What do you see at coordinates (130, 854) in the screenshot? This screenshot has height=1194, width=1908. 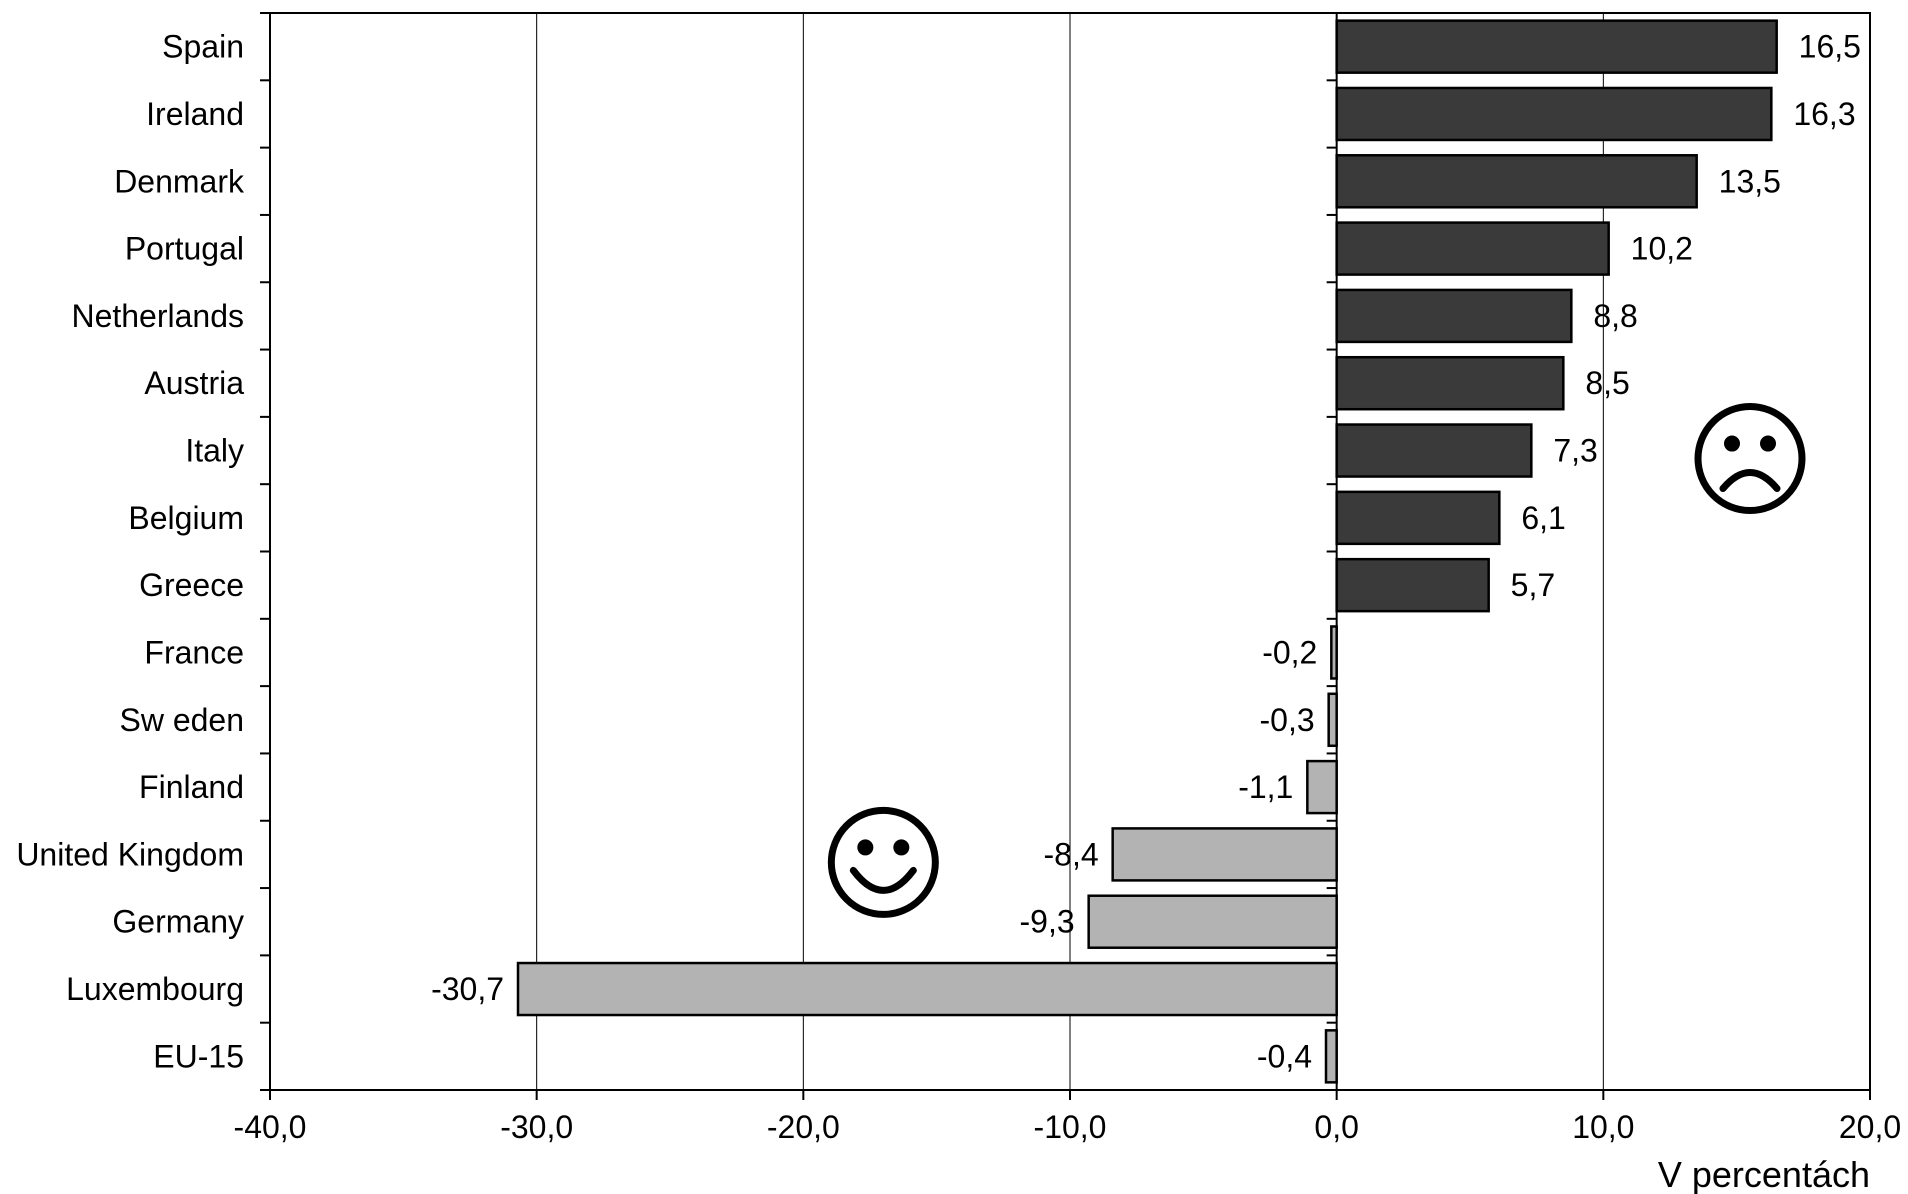 I see `category-label-12: United Kingdom` at bounding box center [130, 854].